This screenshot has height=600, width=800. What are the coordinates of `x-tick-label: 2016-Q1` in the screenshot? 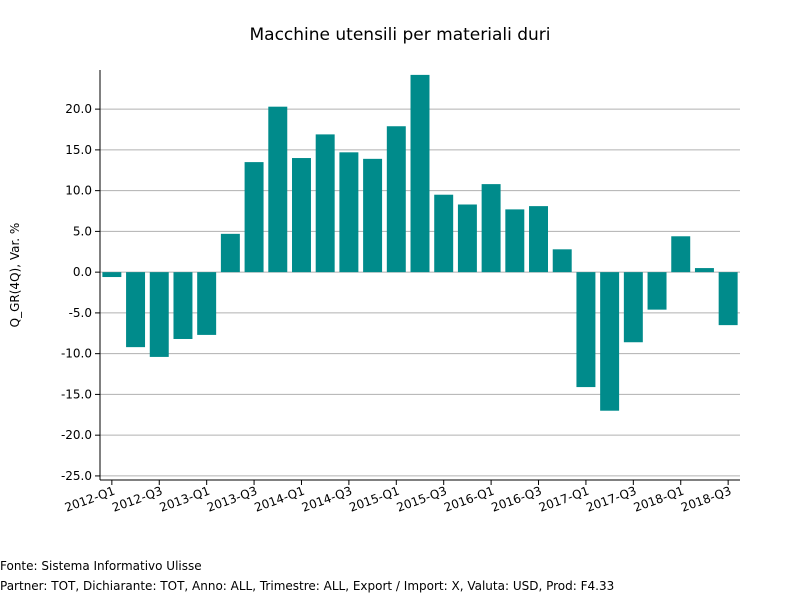 It's located at (469, 499).